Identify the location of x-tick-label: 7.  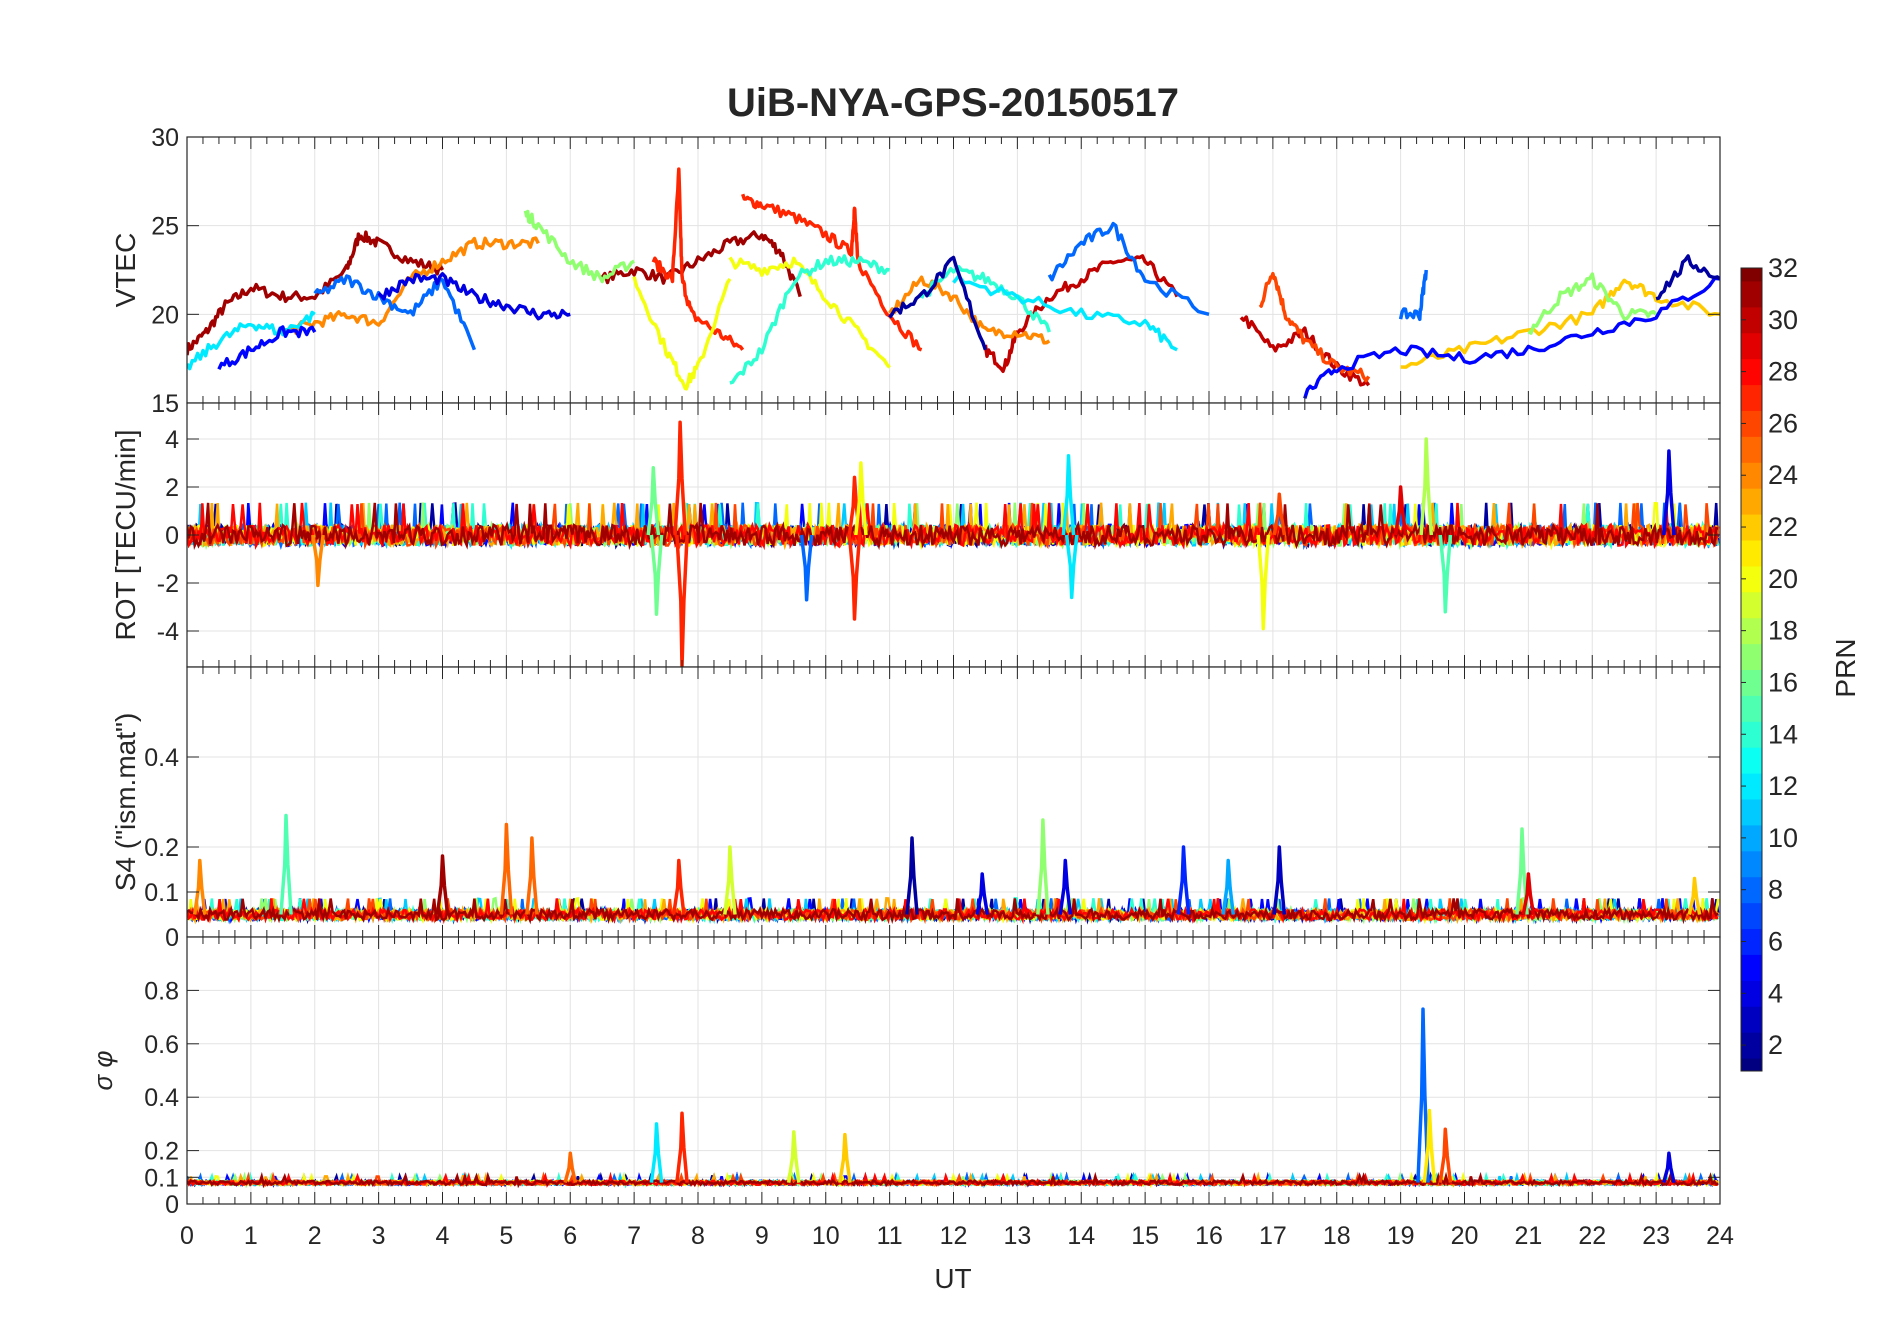
(634, 1236).